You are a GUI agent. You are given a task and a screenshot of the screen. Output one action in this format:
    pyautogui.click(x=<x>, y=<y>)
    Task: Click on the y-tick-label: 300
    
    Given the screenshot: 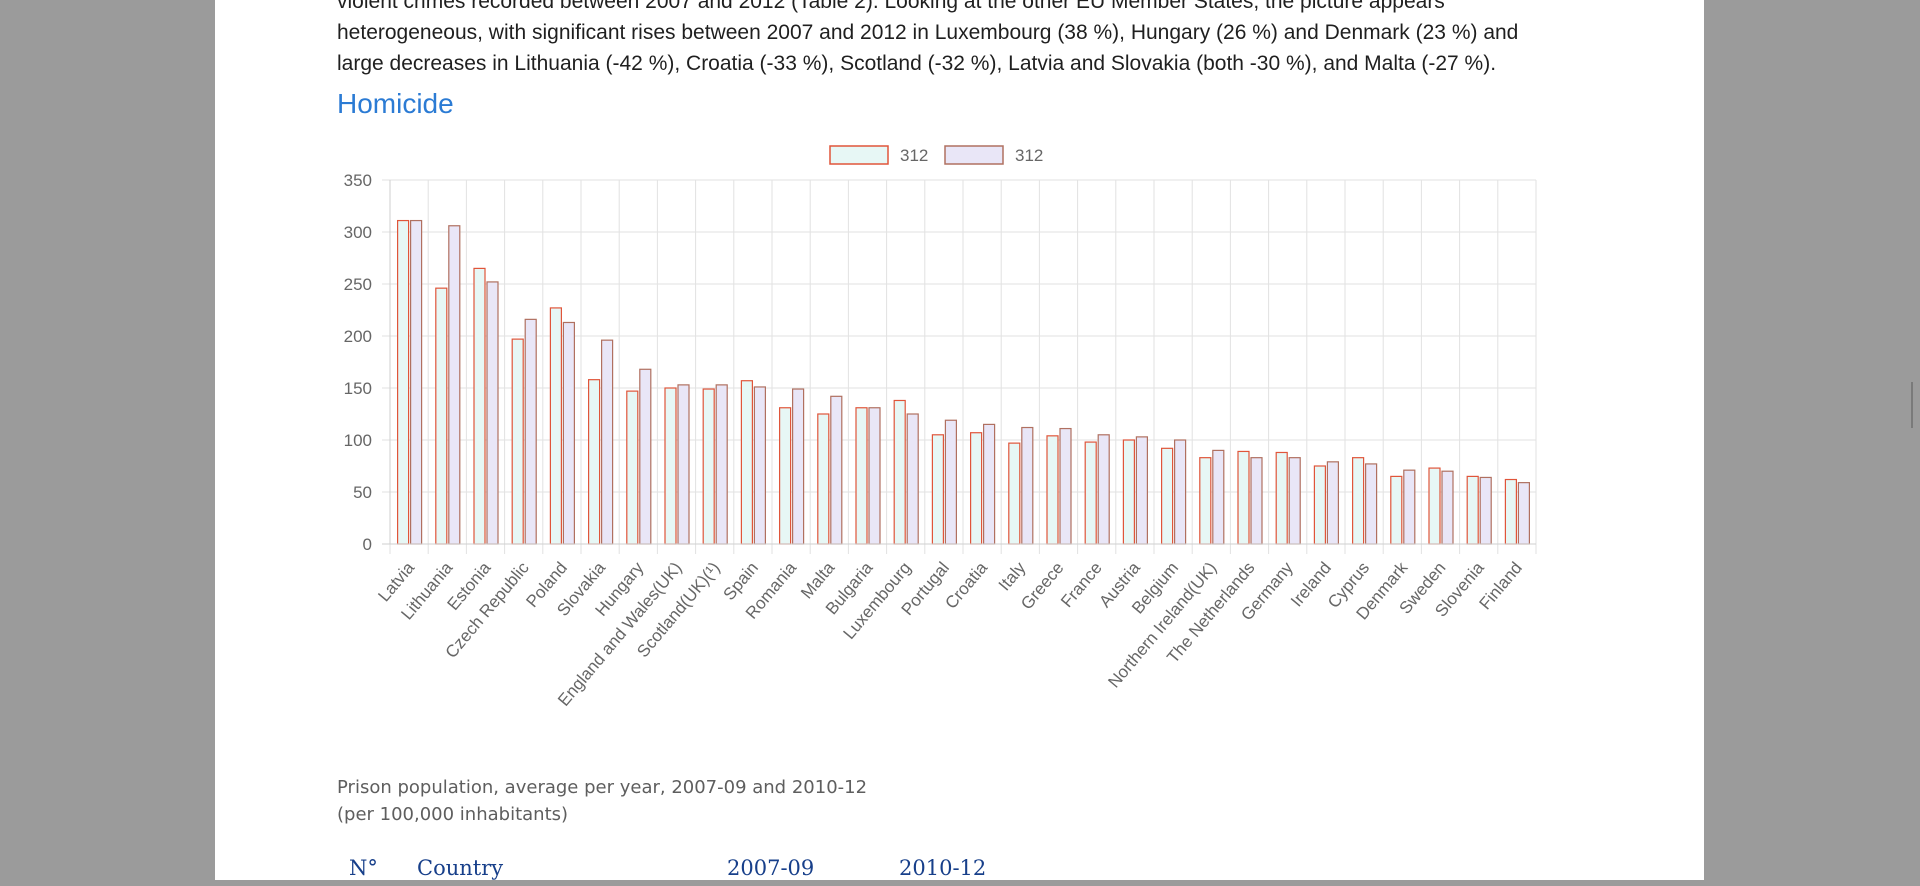 What is the action you would take?
    pyautogui.click(x=358, y=232)
    